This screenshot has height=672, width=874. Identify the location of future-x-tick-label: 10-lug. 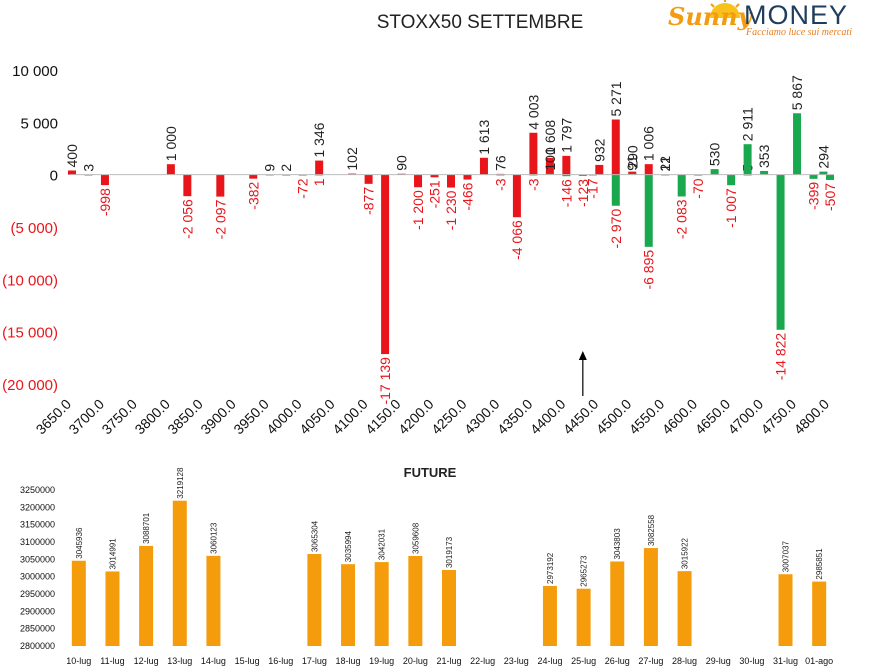
(78, 661).